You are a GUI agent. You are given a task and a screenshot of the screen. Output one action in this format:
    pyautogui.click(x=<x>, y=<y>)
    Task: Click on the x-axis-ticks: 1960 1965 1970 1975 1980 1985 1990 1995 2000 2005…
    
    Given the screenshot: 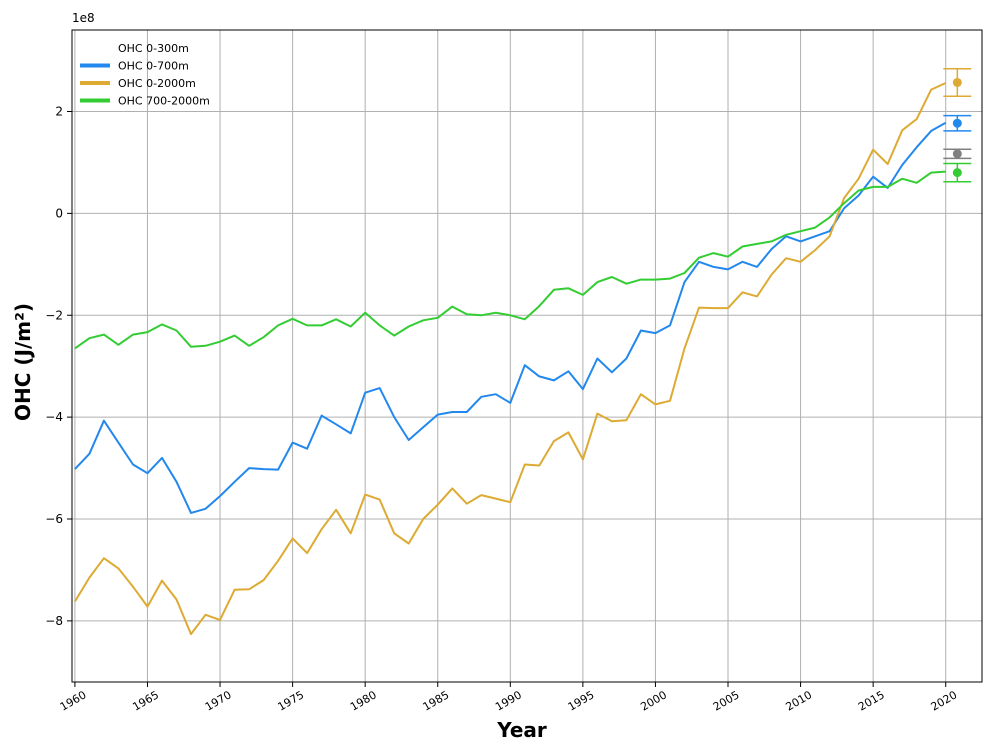 What is the action you would take?
    pyautogui.click(x=509, y=698)
    